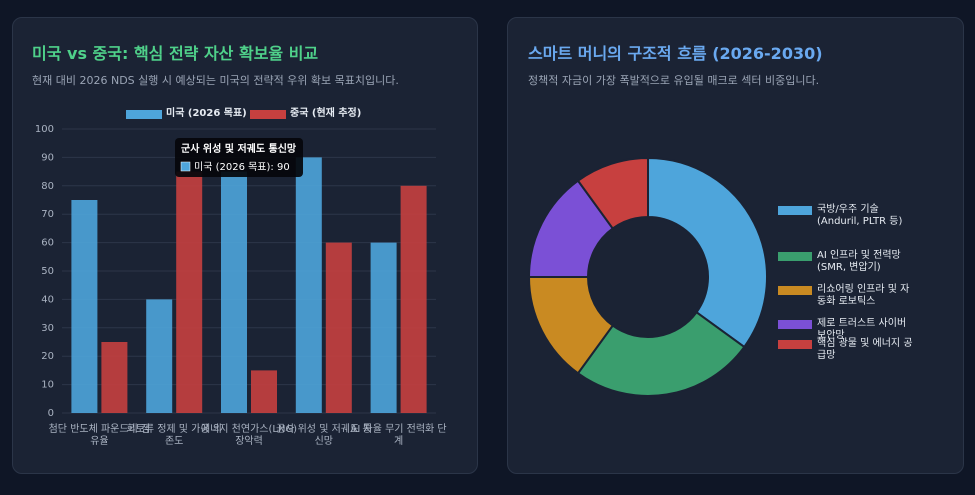 The image size is (975, 495). I want to click on y-tick-label: 90, so click(47, 157).